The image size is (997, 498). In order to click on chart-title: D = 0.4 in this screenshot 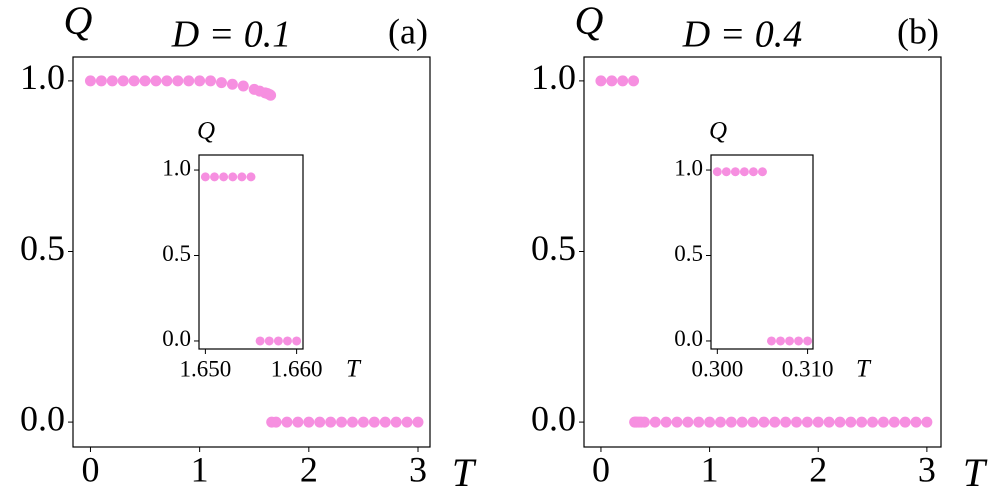, I will do `click(742, 35)`.